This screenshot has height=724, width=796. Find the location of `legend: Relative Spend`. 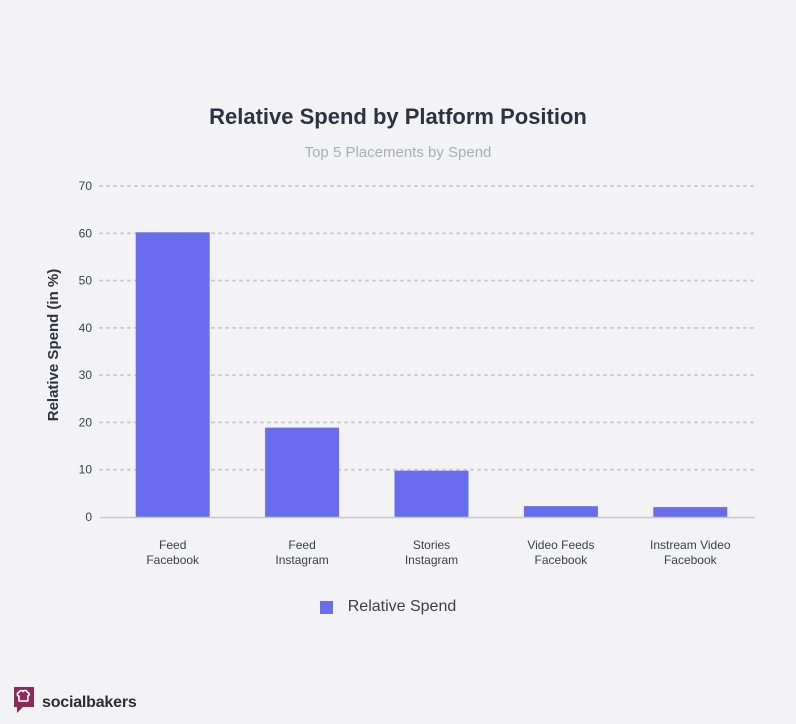

legend: Relative Spend is located at coordinates (398, 607).